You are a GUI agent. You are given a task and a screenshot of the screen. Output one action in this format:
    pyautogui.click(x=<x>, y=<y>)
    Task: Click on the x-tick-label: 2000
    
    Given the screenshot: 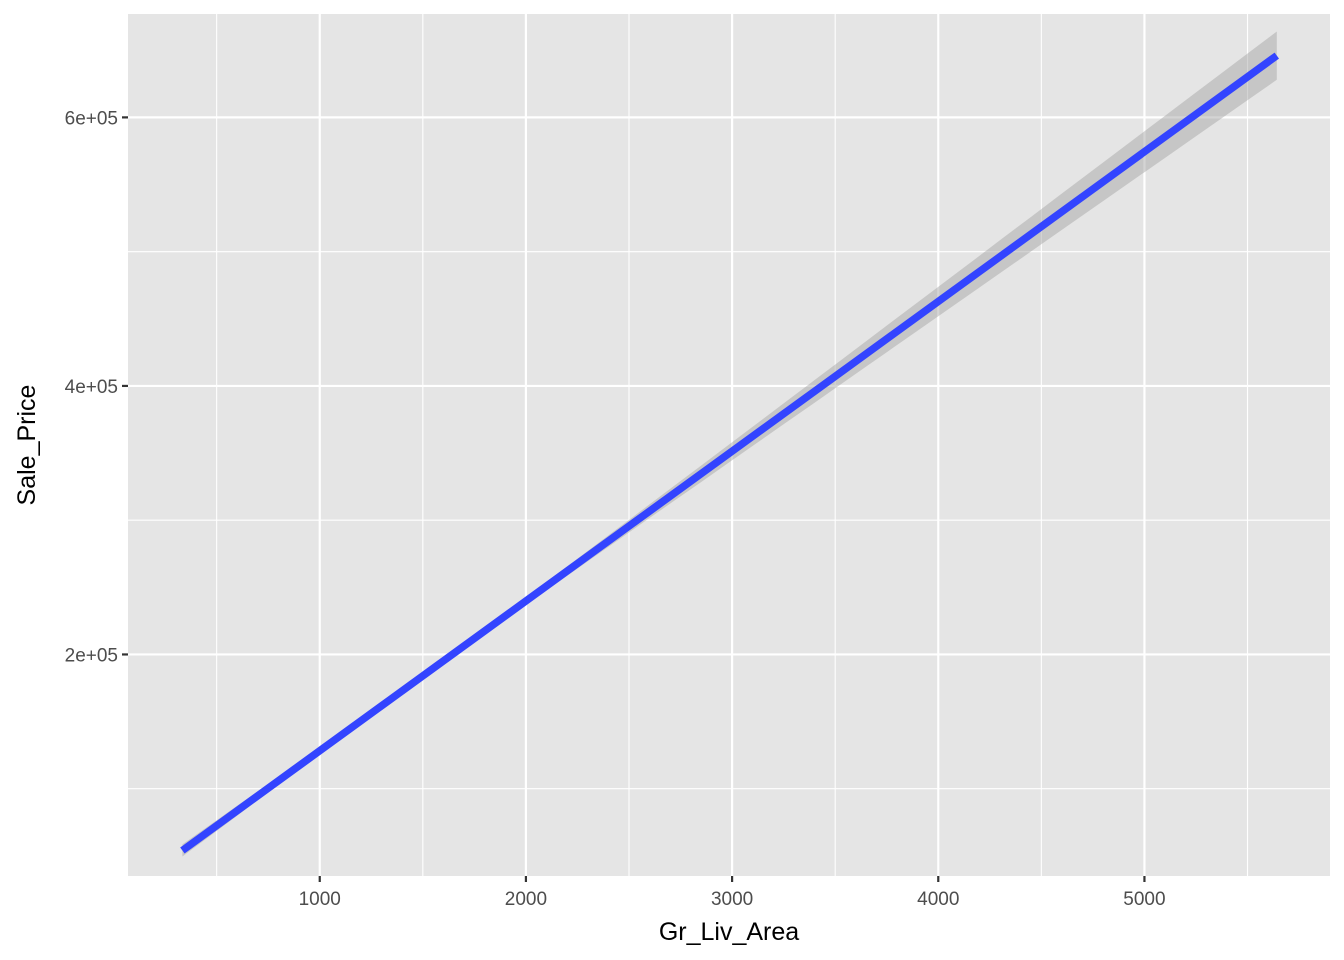 What is the action you would take?
    pyautogui.click(x=526, y=899)
    